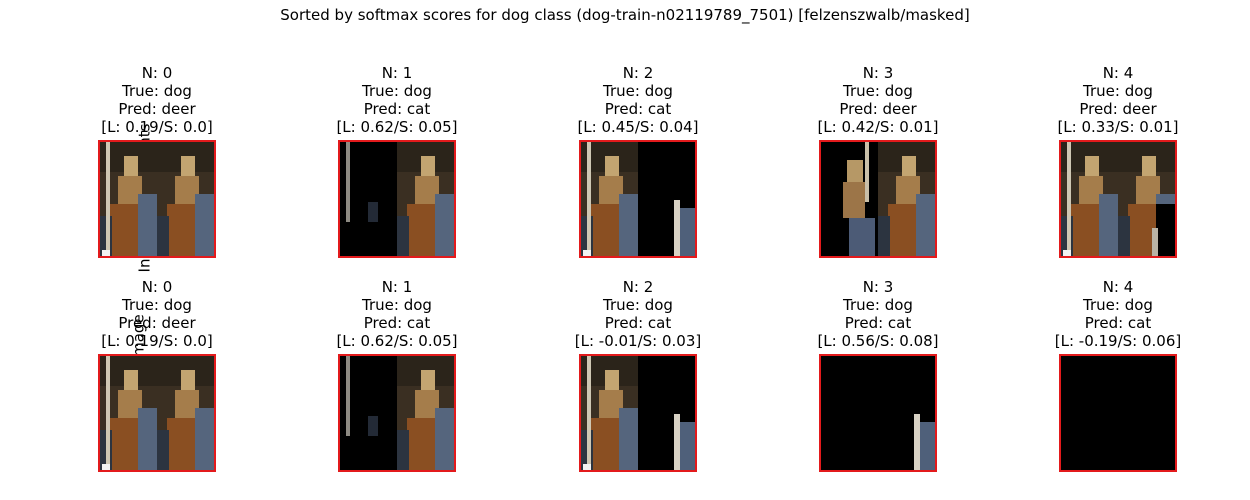  I want to click on cell-title: N: 2 True: dog Pred: cat [L: -0.01/S: 0.03], so click(638, 314).